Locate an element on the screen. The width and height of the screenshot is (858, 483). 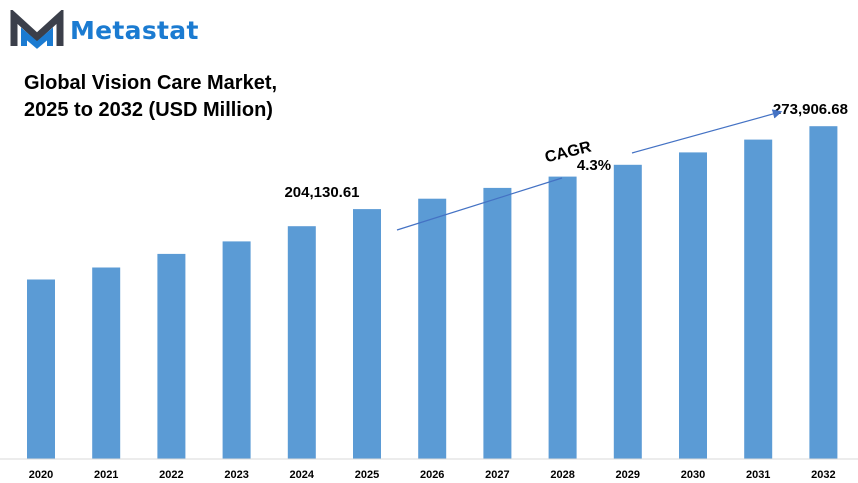
bar-2027 is located at coordinates (497, 323).